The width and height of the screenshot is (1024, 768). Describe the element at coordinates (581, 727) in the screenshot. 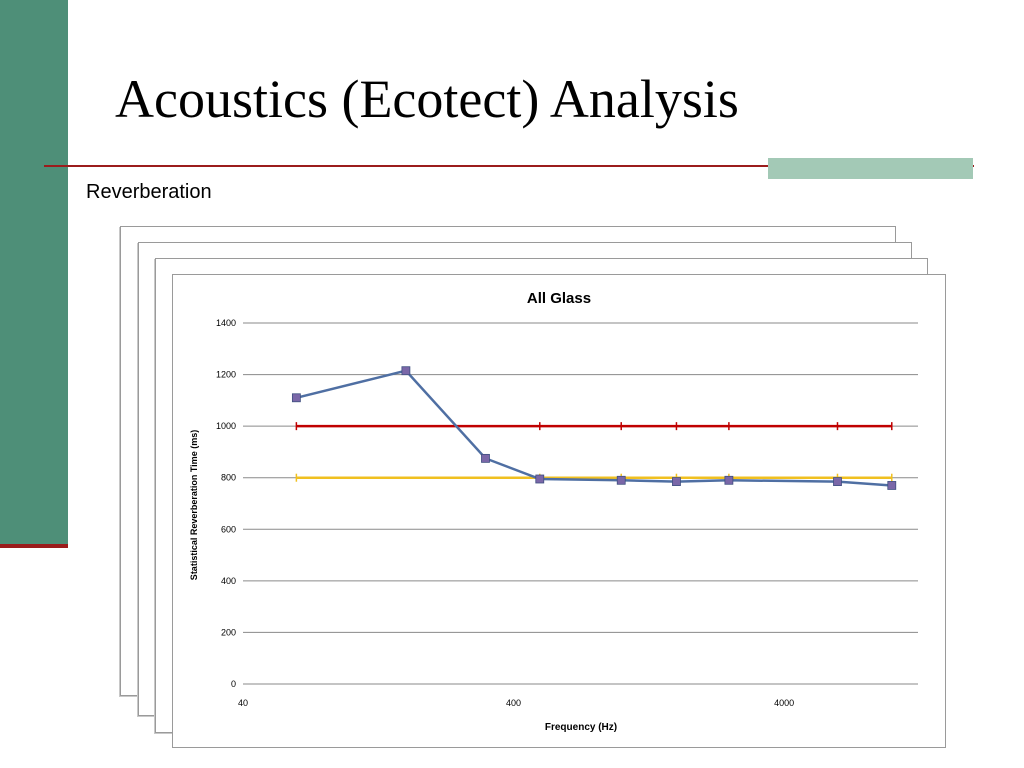

I see `x-axis-label: Frequency (Hz)` at that location.